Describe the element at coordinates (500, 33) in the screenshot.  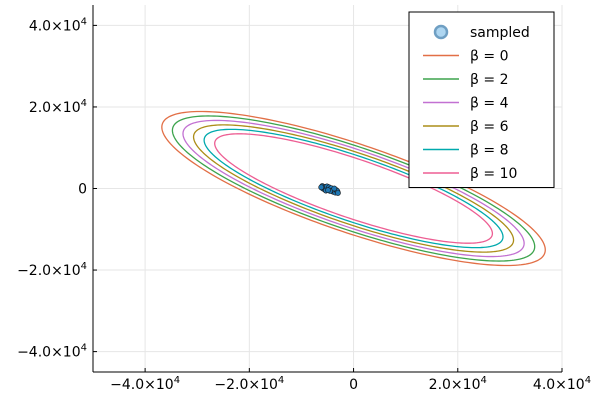
I see `legend-label-sampled: sampled` at that location.